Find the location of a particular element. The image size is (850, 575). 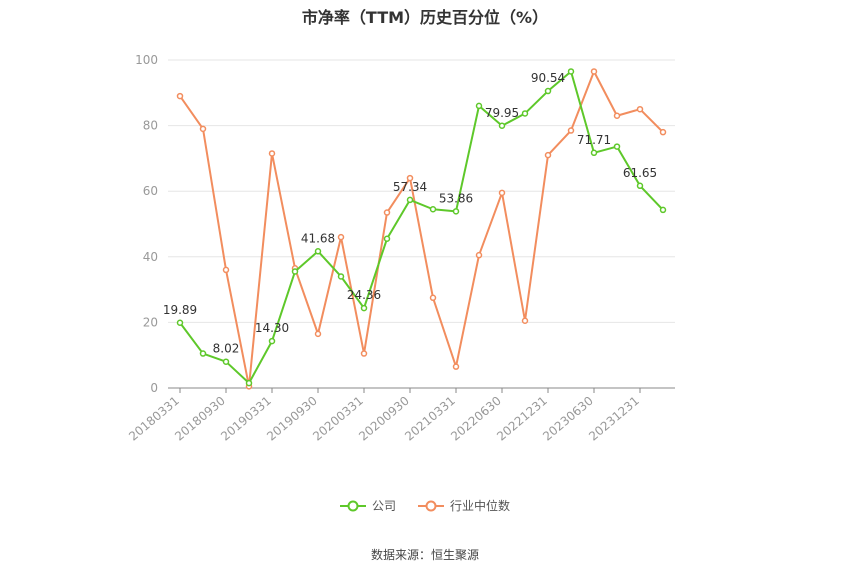

y-tick-label: 40 is located at coordinates (150, 257).